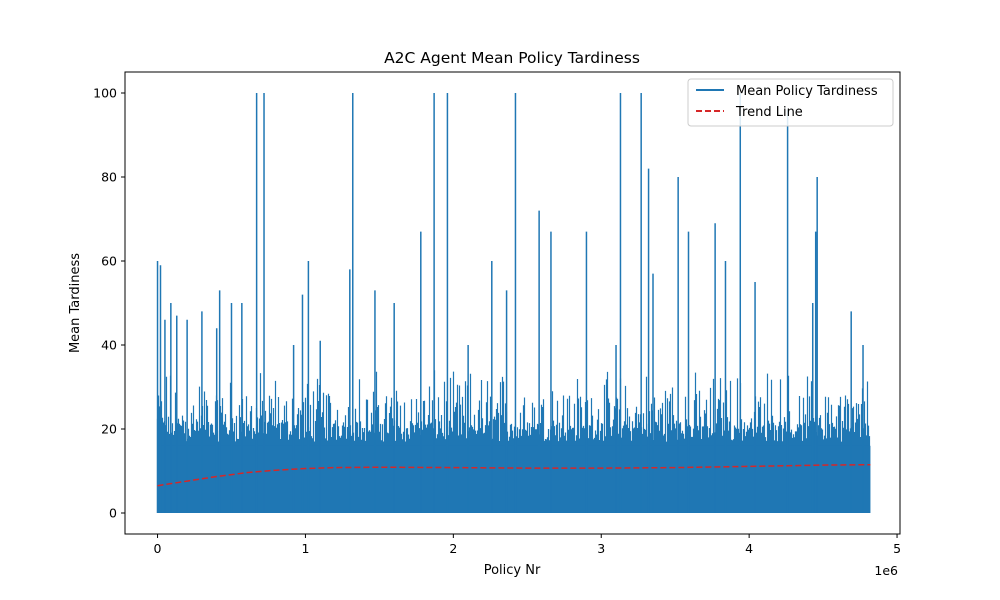 The image size is (1000, 600). I want to click on y-tick-label: 20, so click(109, 429).